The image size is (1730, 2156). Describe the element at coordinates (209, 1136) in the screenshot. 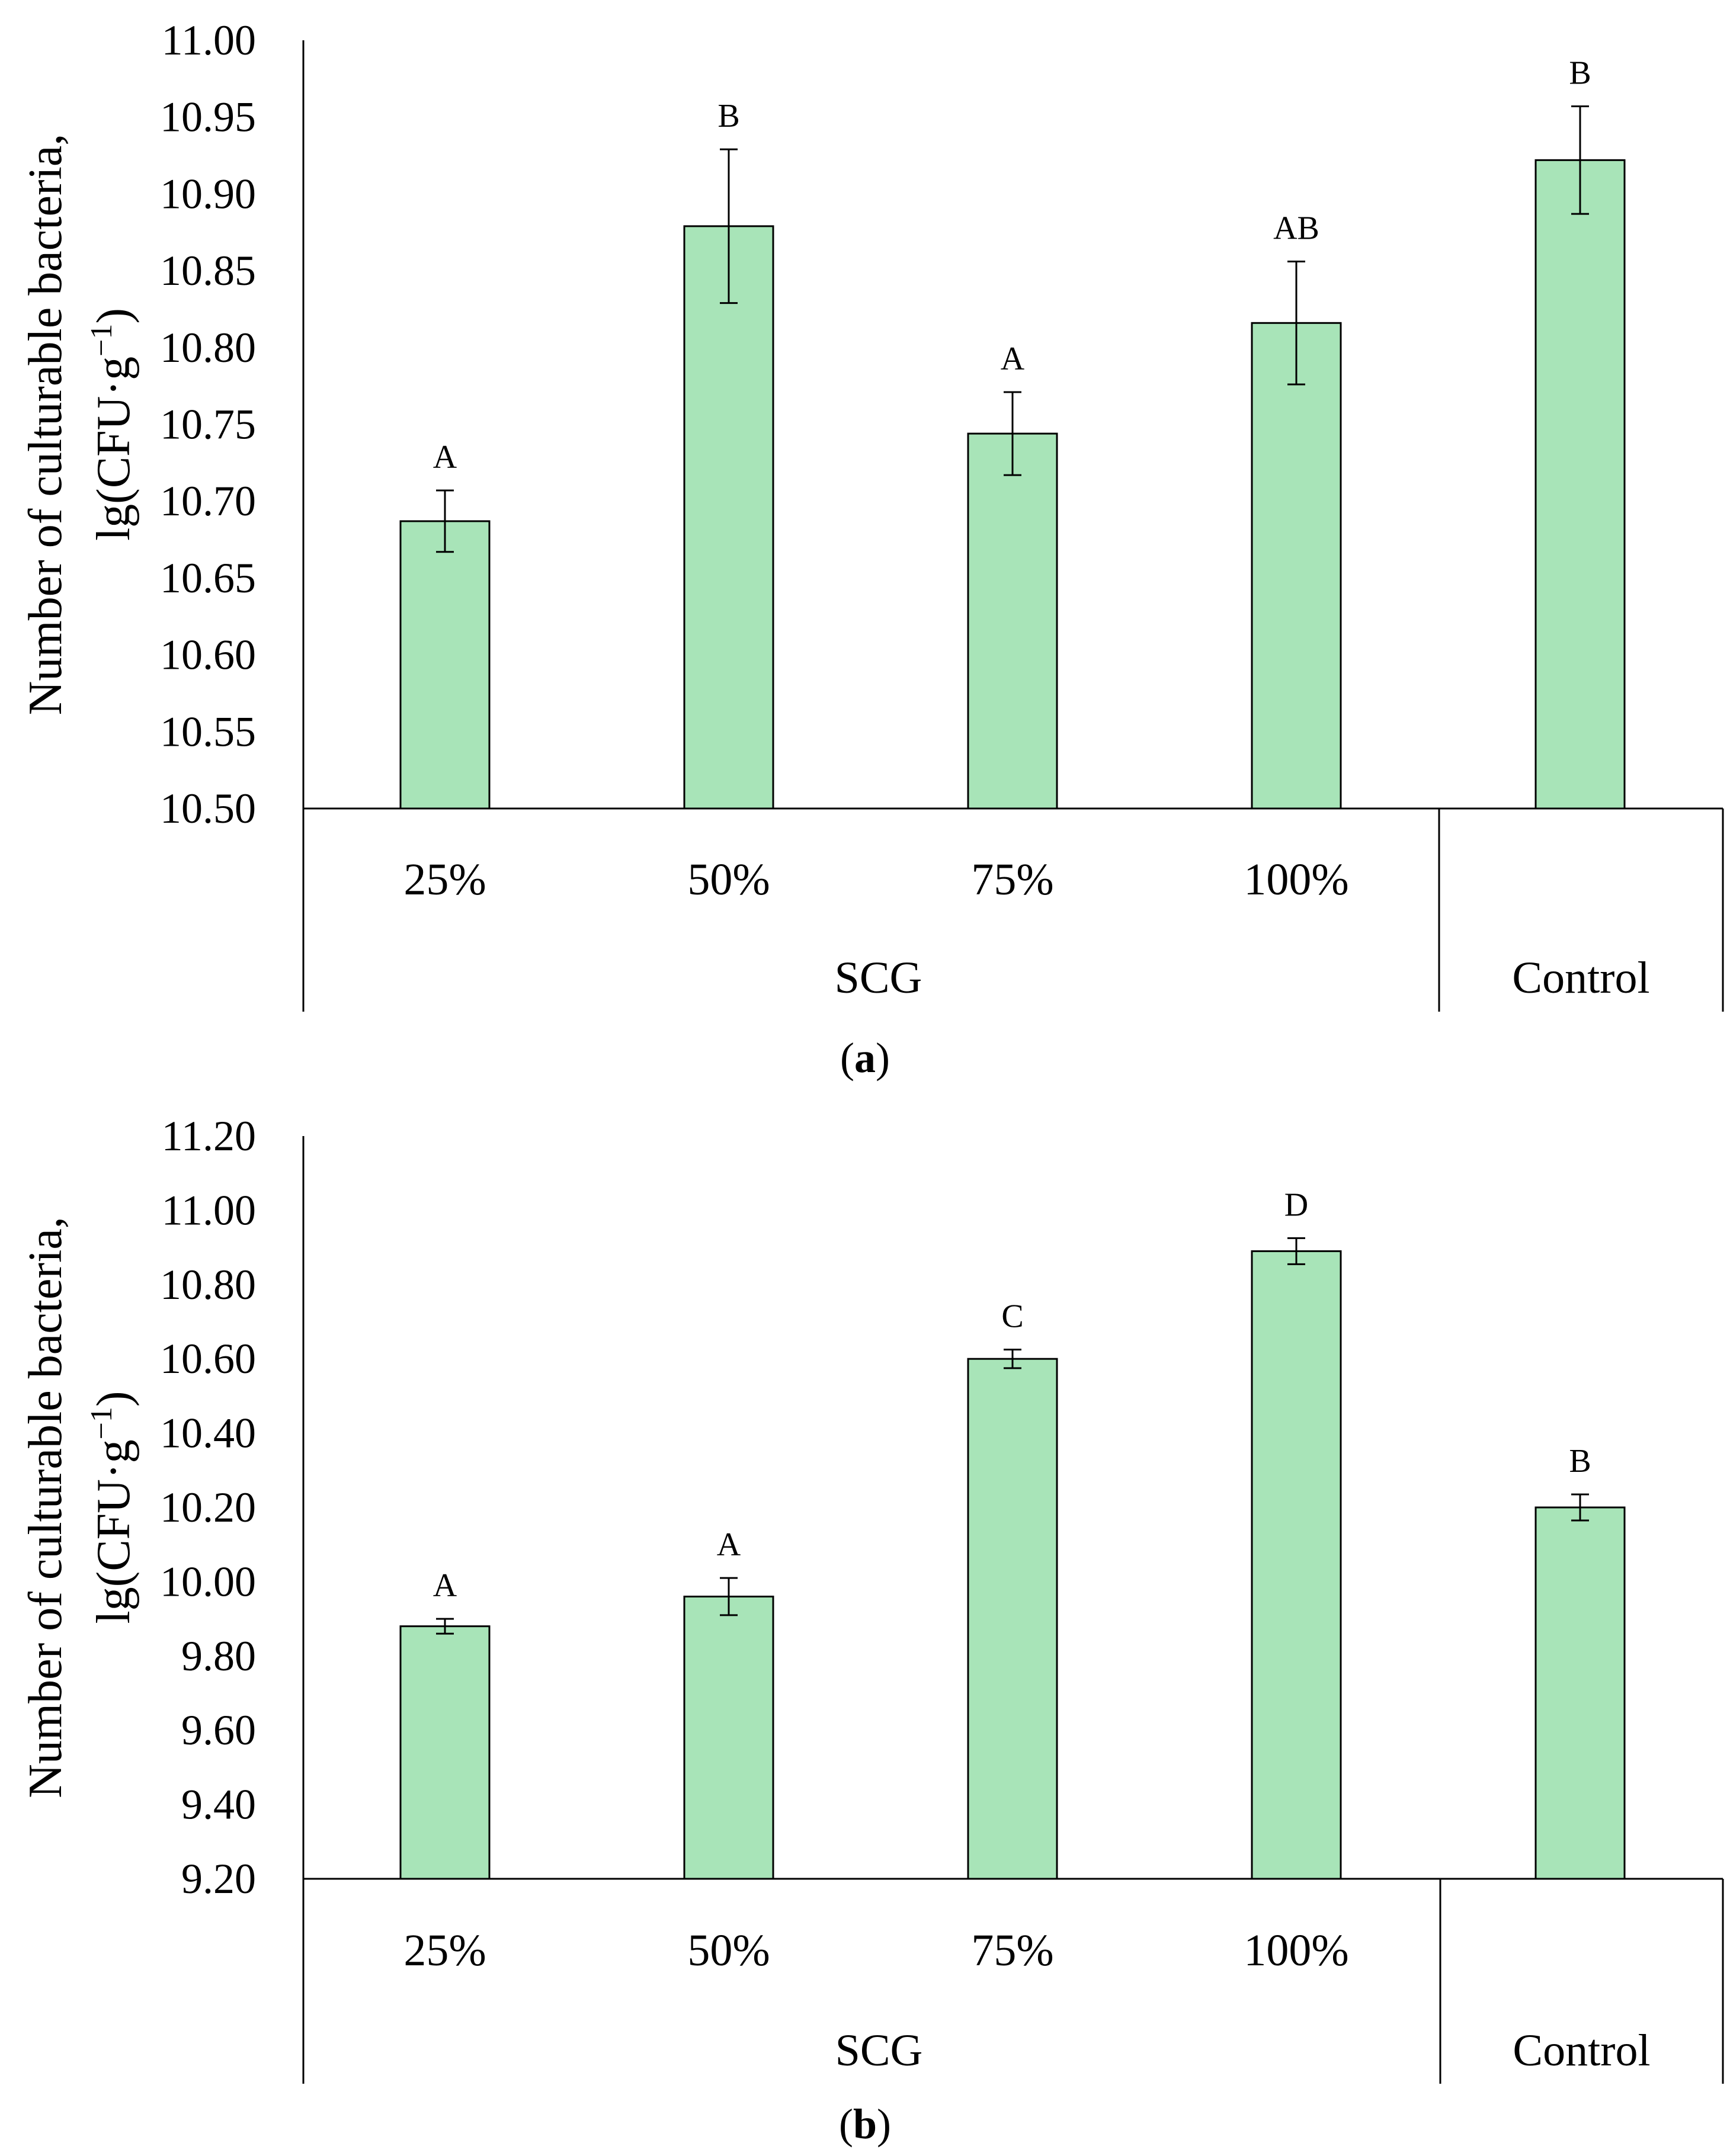

I see `y-tick-label: 11.20` at that location.